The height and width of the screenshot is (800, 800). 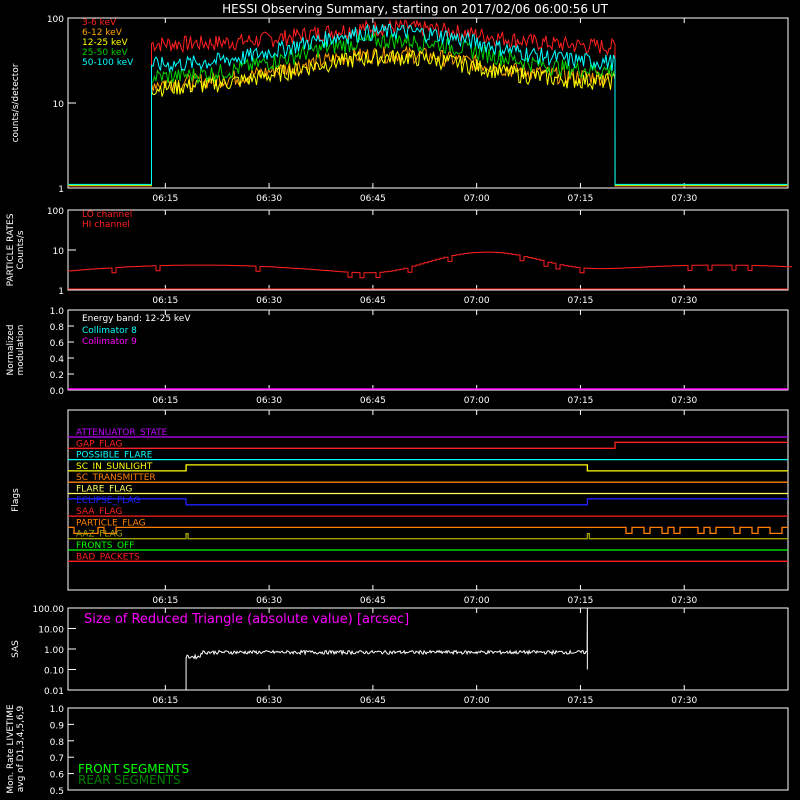 What do you see at coordinates (684, 401) in the screenshot?
I see `modulation-x-tick-label: 07:30` at bounding box center [684, 401].